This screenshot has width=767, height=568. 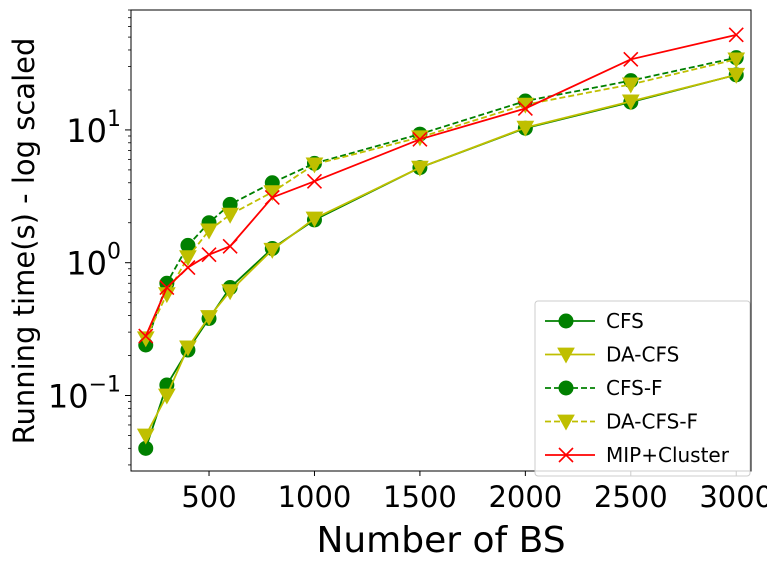 I want to click on legend-label: CFS, so click(x=625, y=321).